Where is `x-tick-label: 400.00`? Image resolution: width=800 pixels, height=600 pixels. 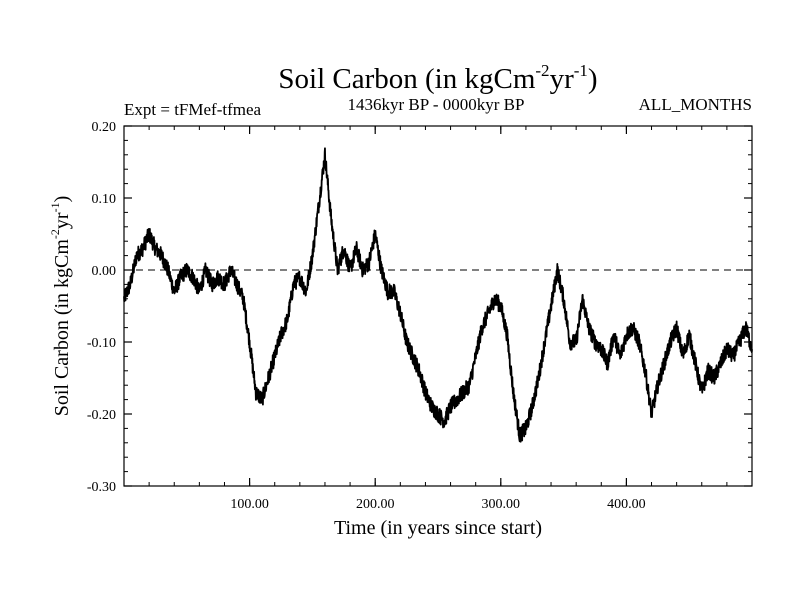
x-tick-label: 400.00 is located at coordinates (626, 504).